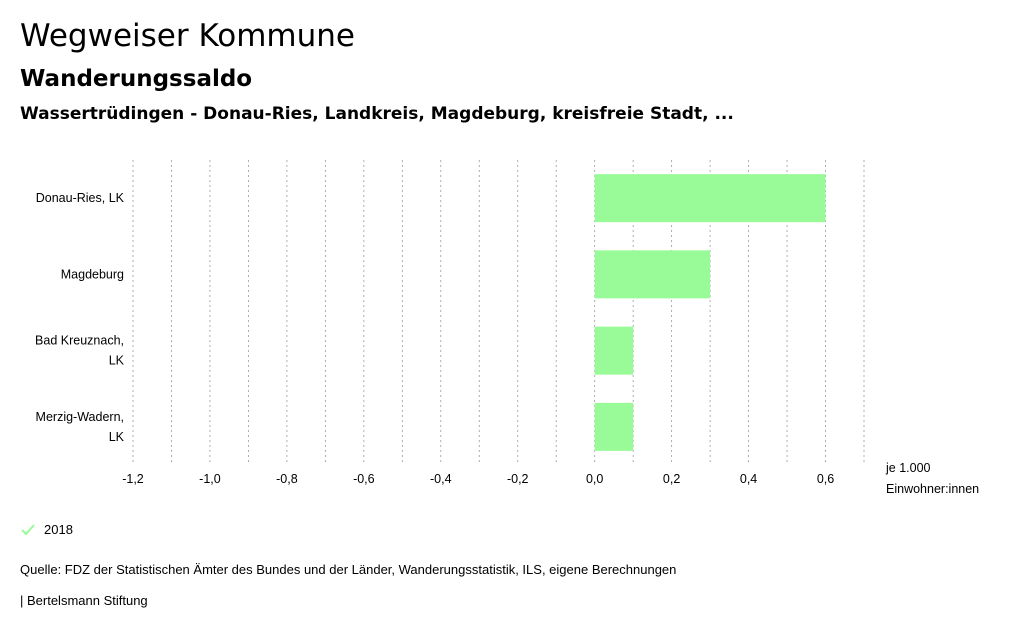  I want to click on checkmark-icon, so click(28, 529).